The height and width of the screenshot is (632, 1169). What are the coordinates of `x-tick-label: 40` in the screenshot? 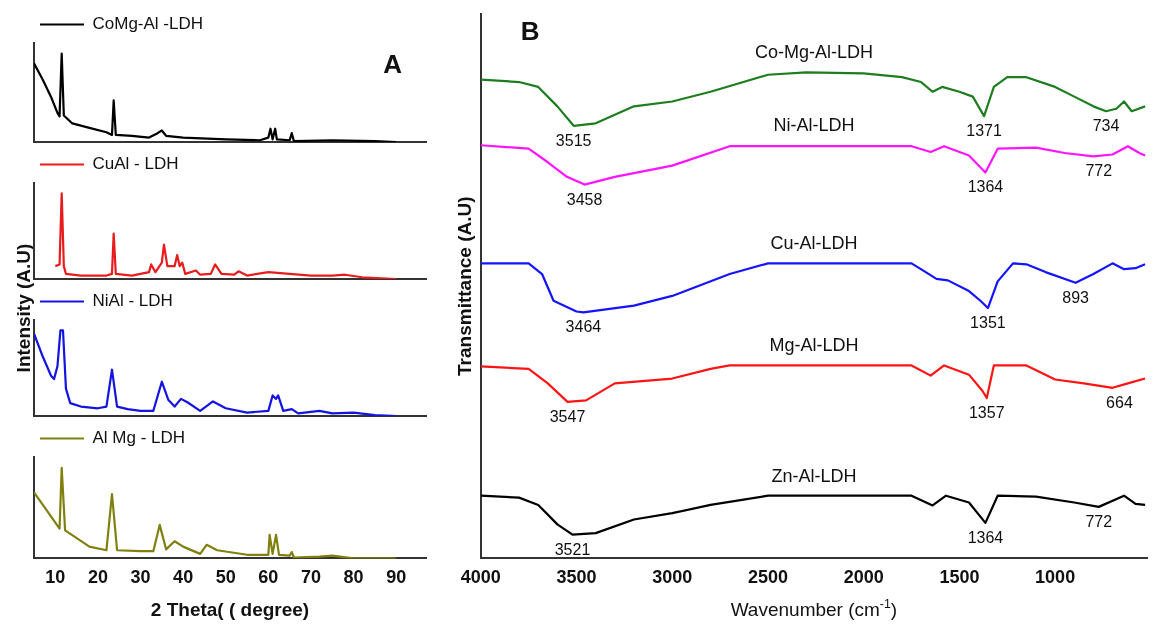 It's located at (183, 577).